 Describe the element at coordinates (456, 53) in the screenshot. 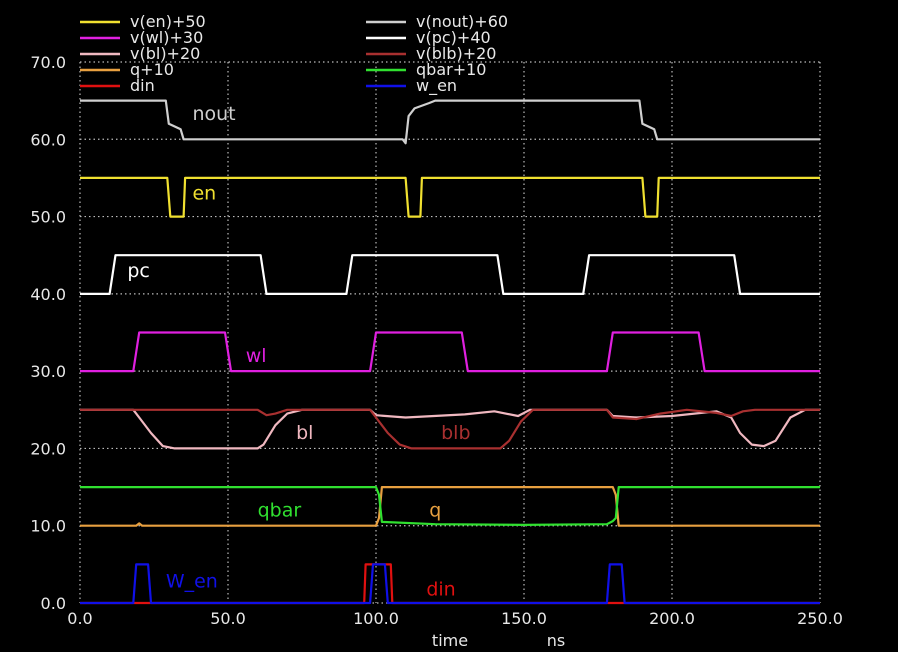

I see `legend-label: v(blb)+20` at that location.